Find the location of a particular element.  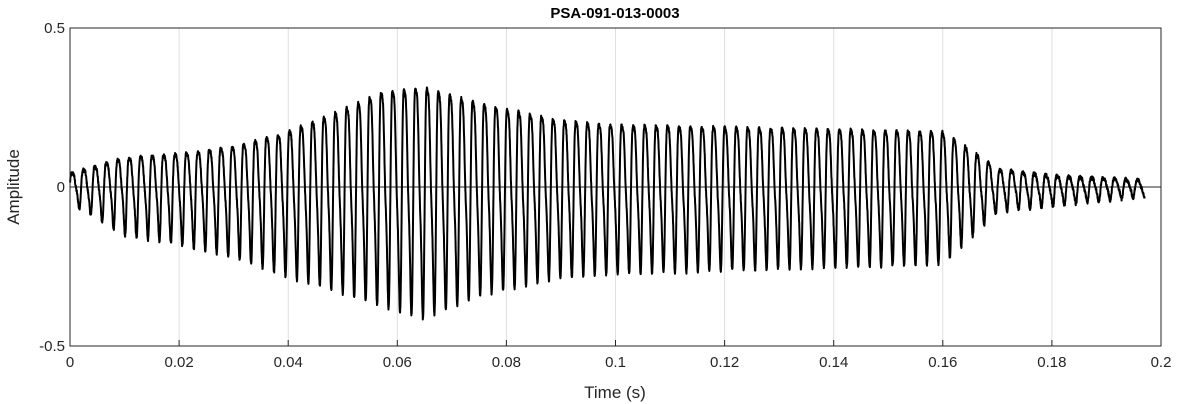

x-tick-label: 0.16 is located at coordinates (942, 362).